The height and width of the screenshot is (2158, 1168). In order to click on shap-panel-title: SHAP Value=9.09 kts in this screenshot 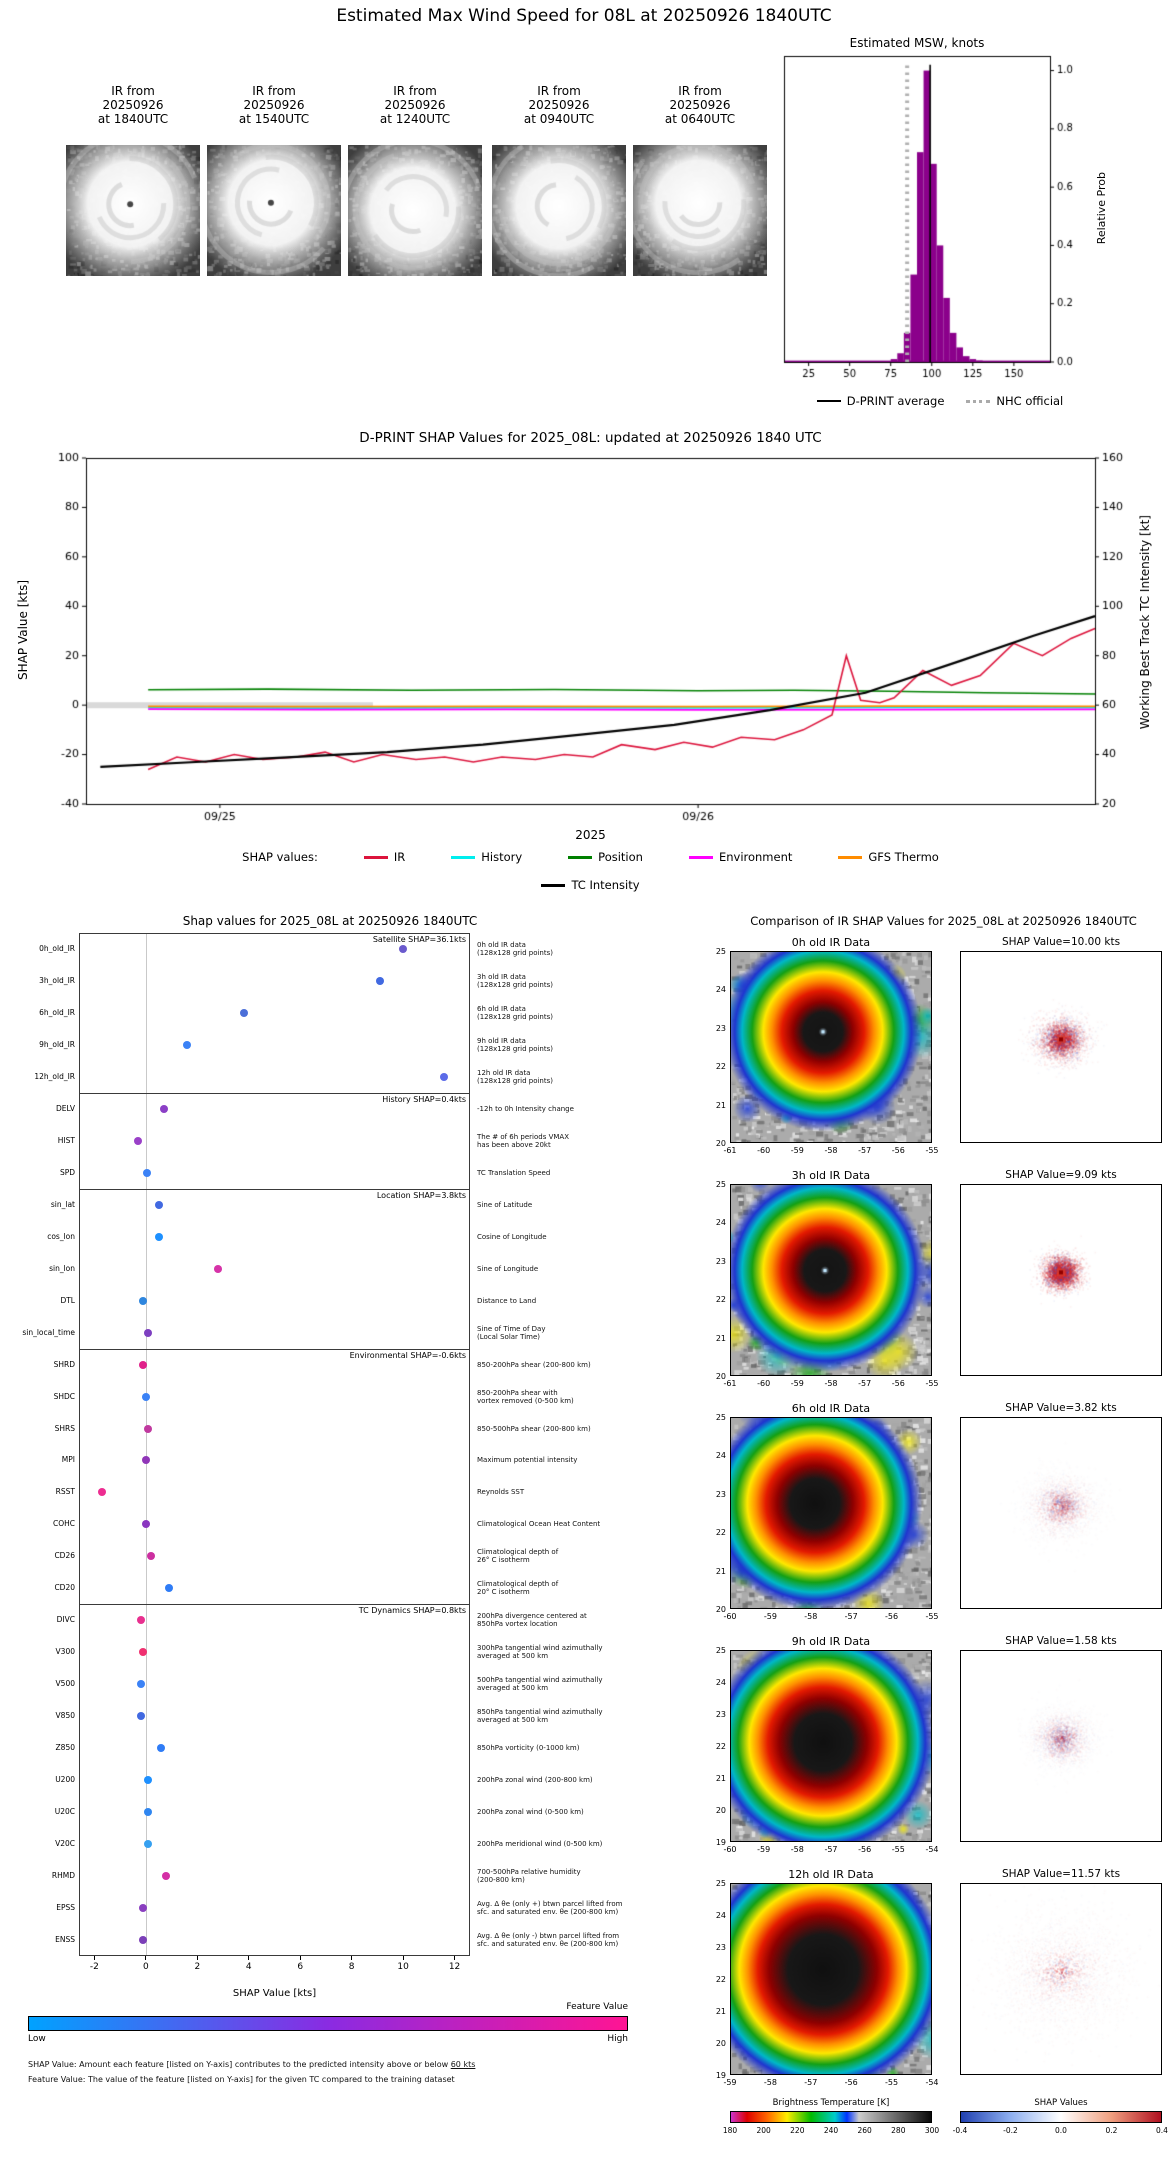, I will do `click(1061, 1175)`.